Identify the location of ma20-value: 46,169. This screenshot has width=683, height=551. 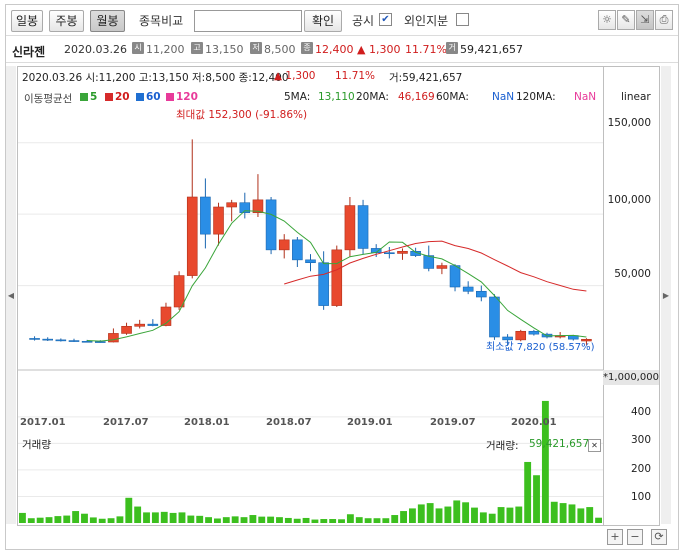
(416, 97).